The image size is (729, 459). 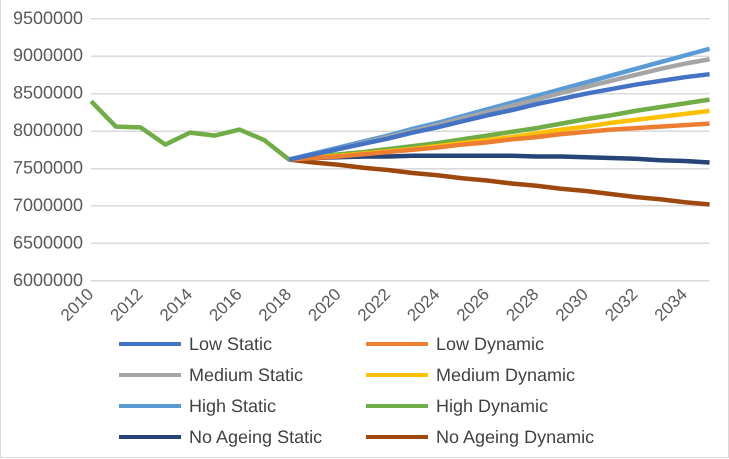 I want to click on legend-label: Low Dynamic, so click(x=490, y=344).